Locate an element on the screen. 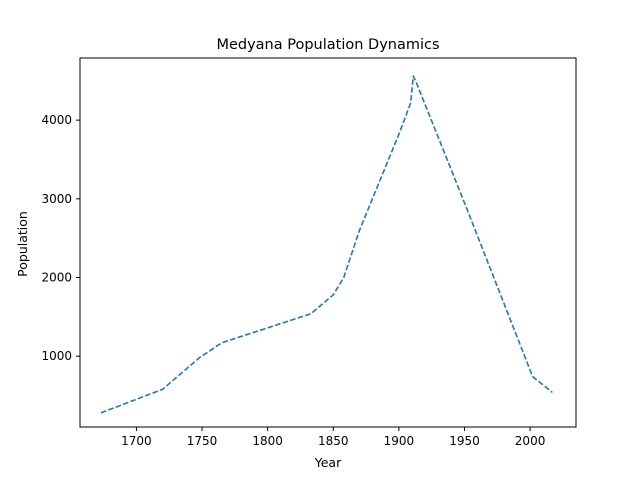 This screenshot has width=640, height=480. x-tick-label-0: 1700 is located at coordinates (136, 441).